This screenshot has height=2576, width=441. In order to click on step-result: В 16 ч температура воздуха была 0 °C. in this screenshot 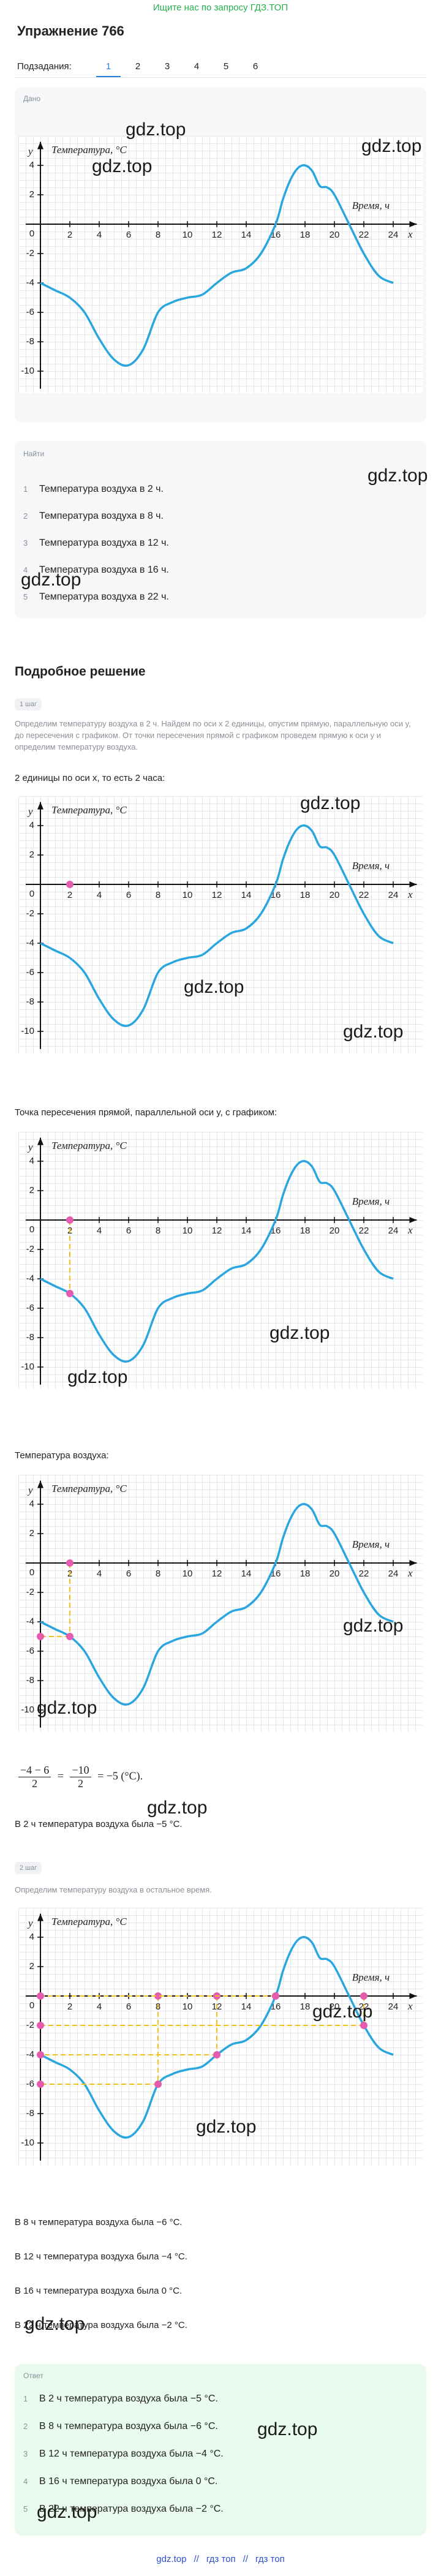, I will do `click(99, 2291)`.